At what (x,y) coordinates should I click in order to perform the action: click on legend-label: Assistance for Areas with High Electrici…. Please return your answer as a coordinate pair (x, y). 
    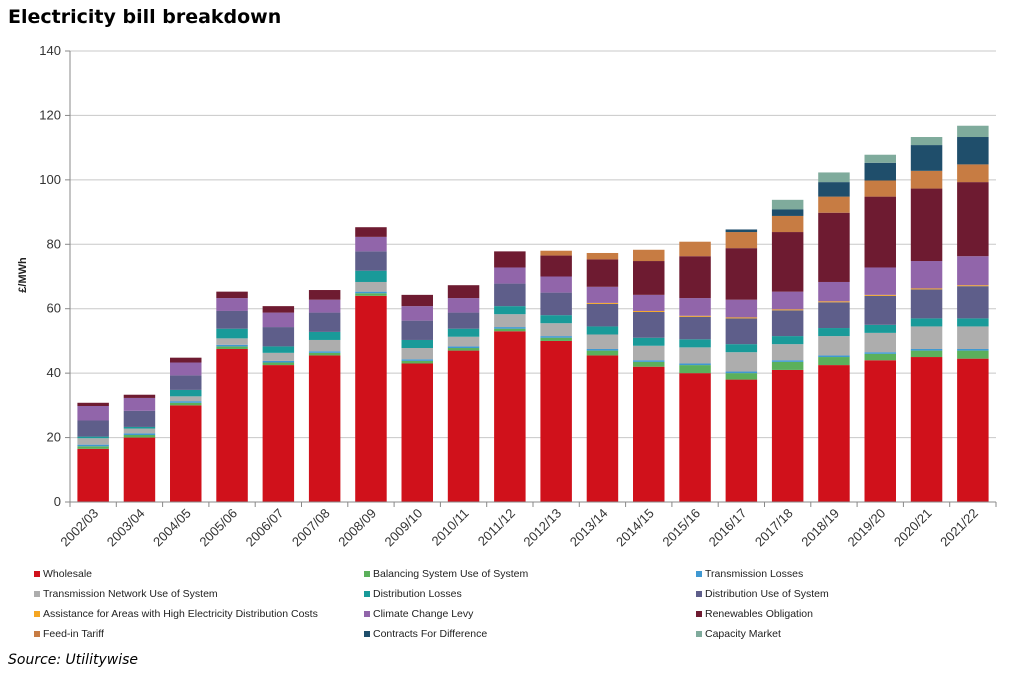
    Looking at the image, I should click on (180, 614).